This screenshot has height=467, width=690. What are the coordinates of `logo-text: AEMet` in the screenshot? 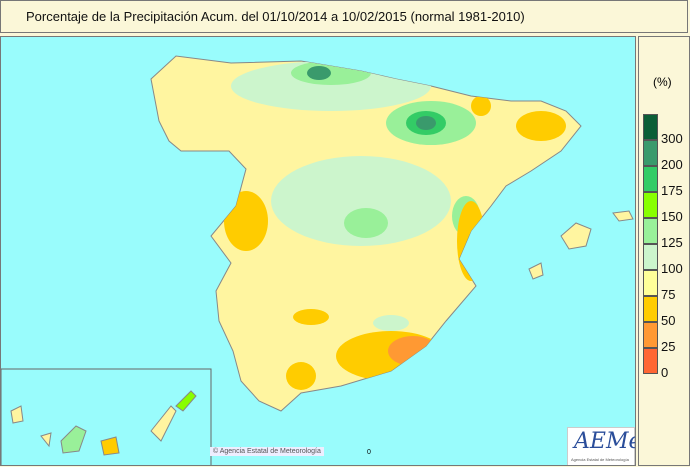 It's located at (604, 441).